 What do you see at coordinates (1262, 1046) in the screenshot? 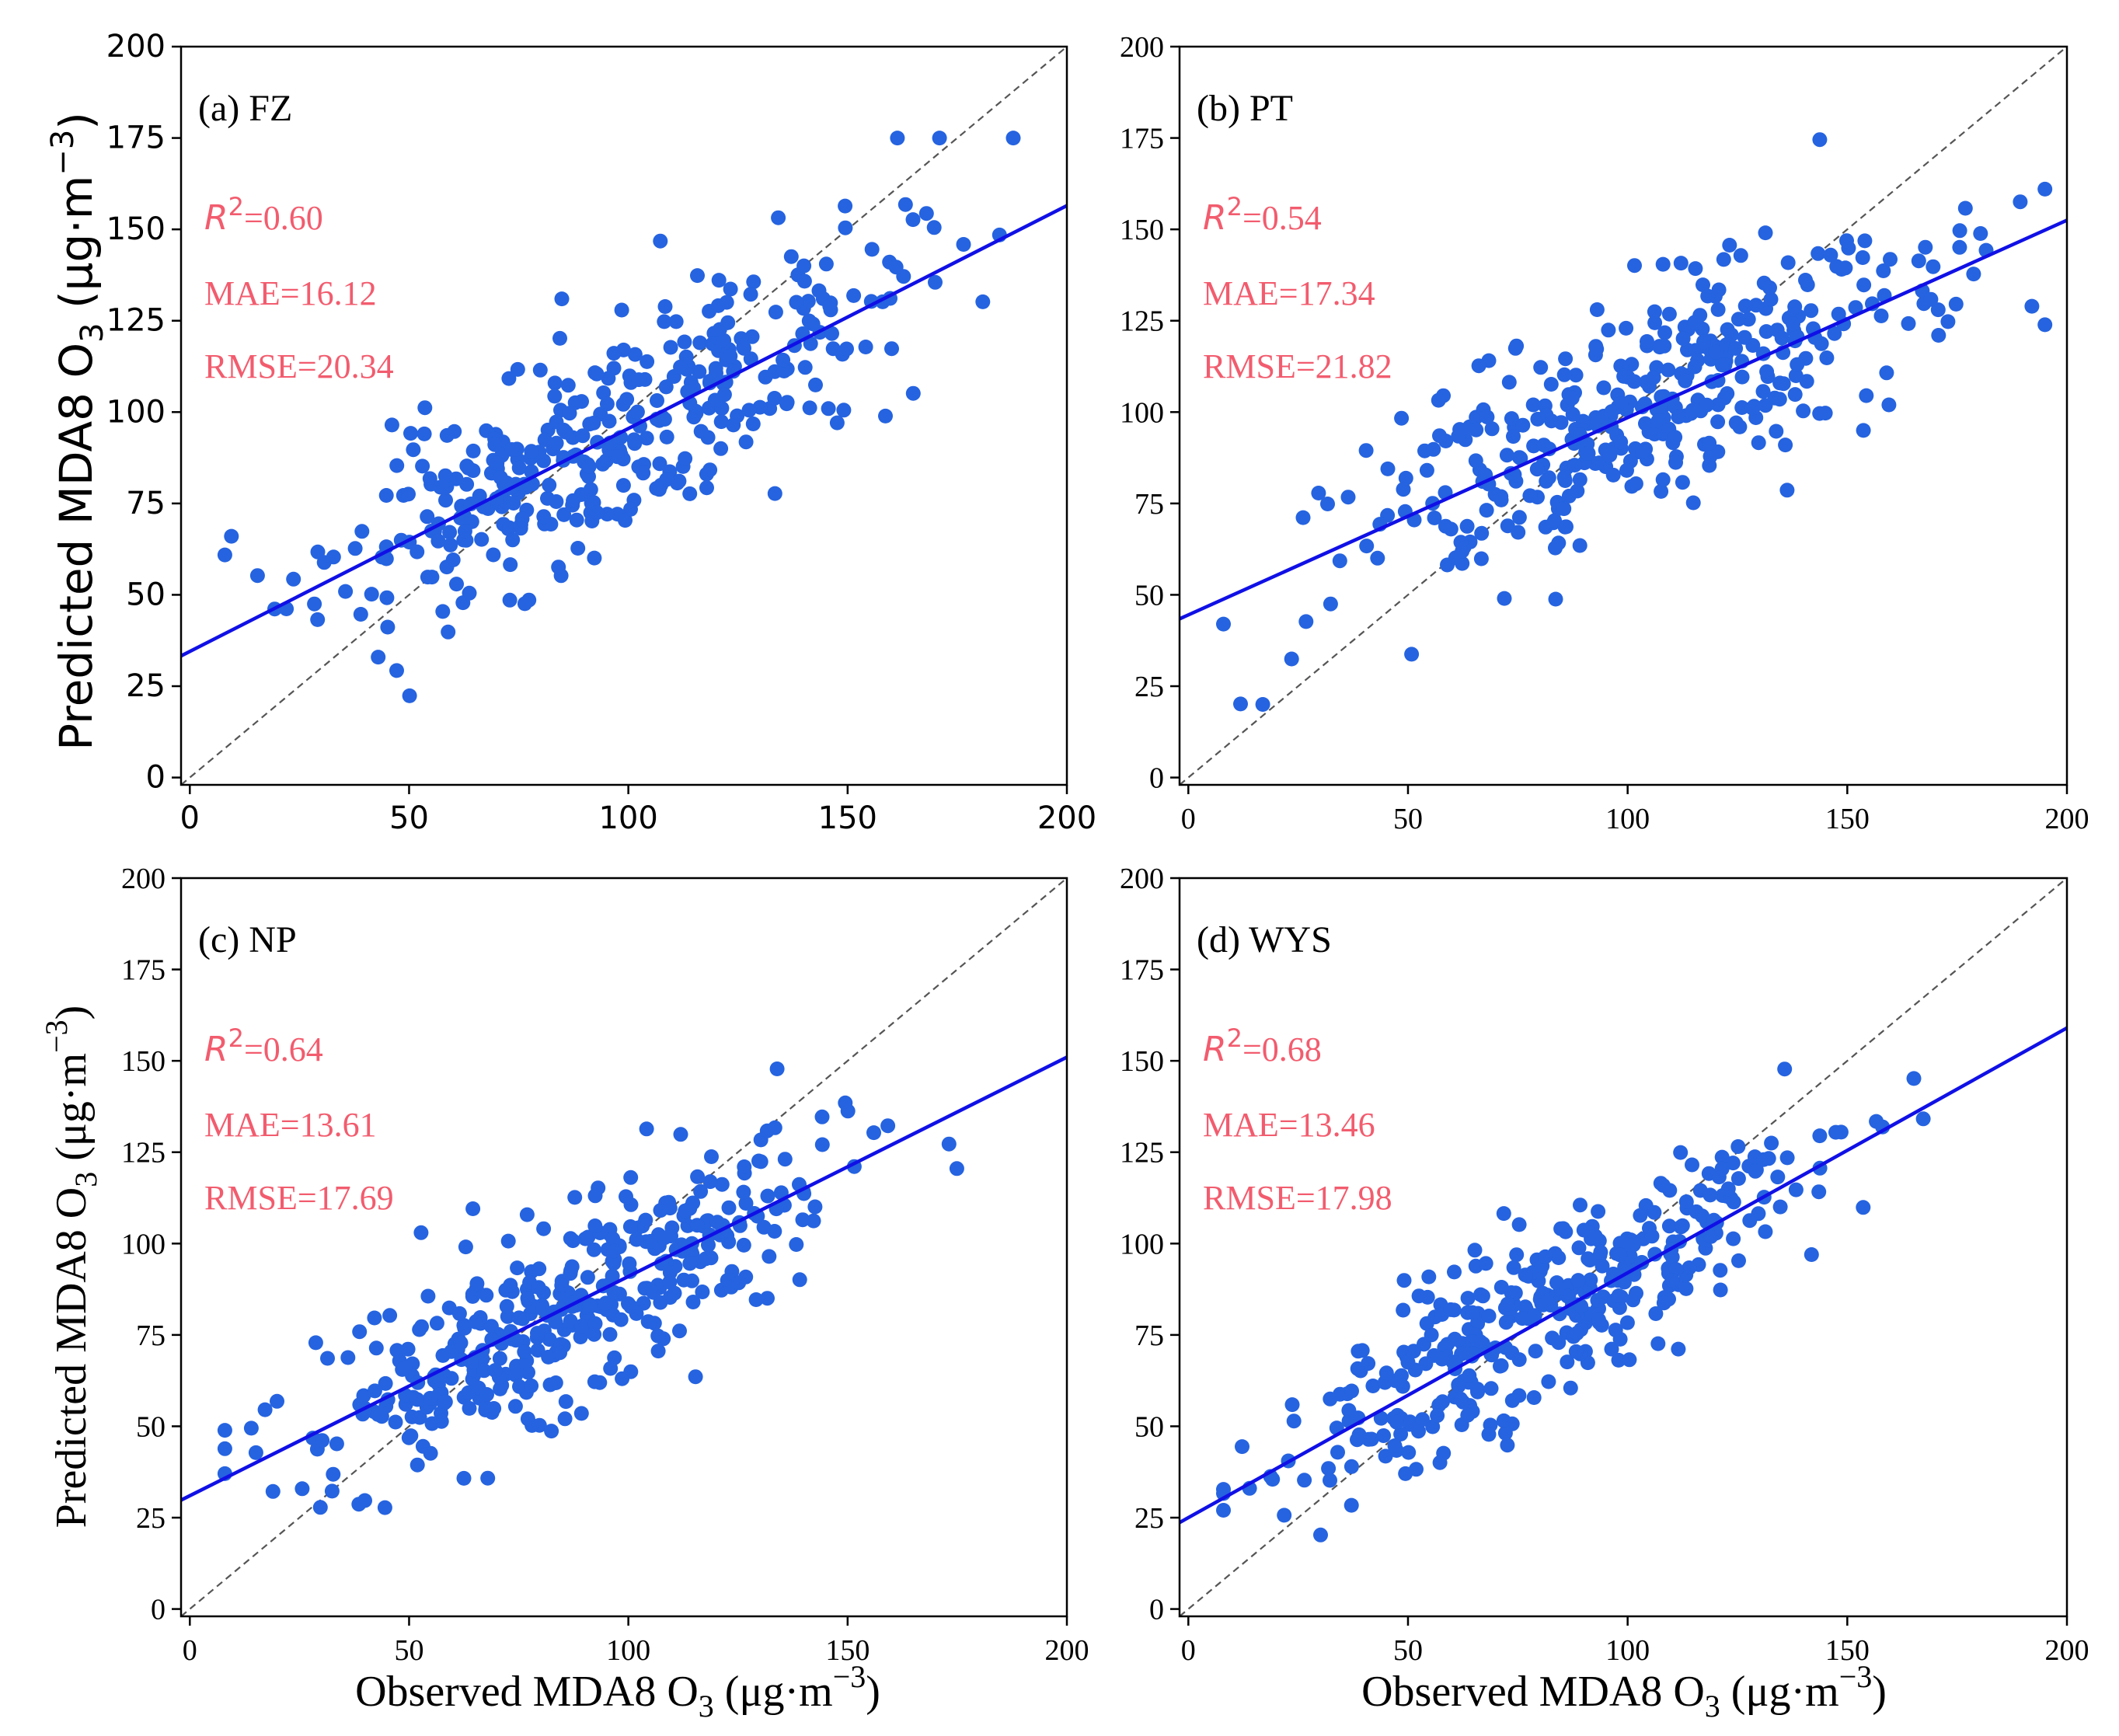
I see `r2-annotation: R2=0.68` at bounding box center [1262, 1046].